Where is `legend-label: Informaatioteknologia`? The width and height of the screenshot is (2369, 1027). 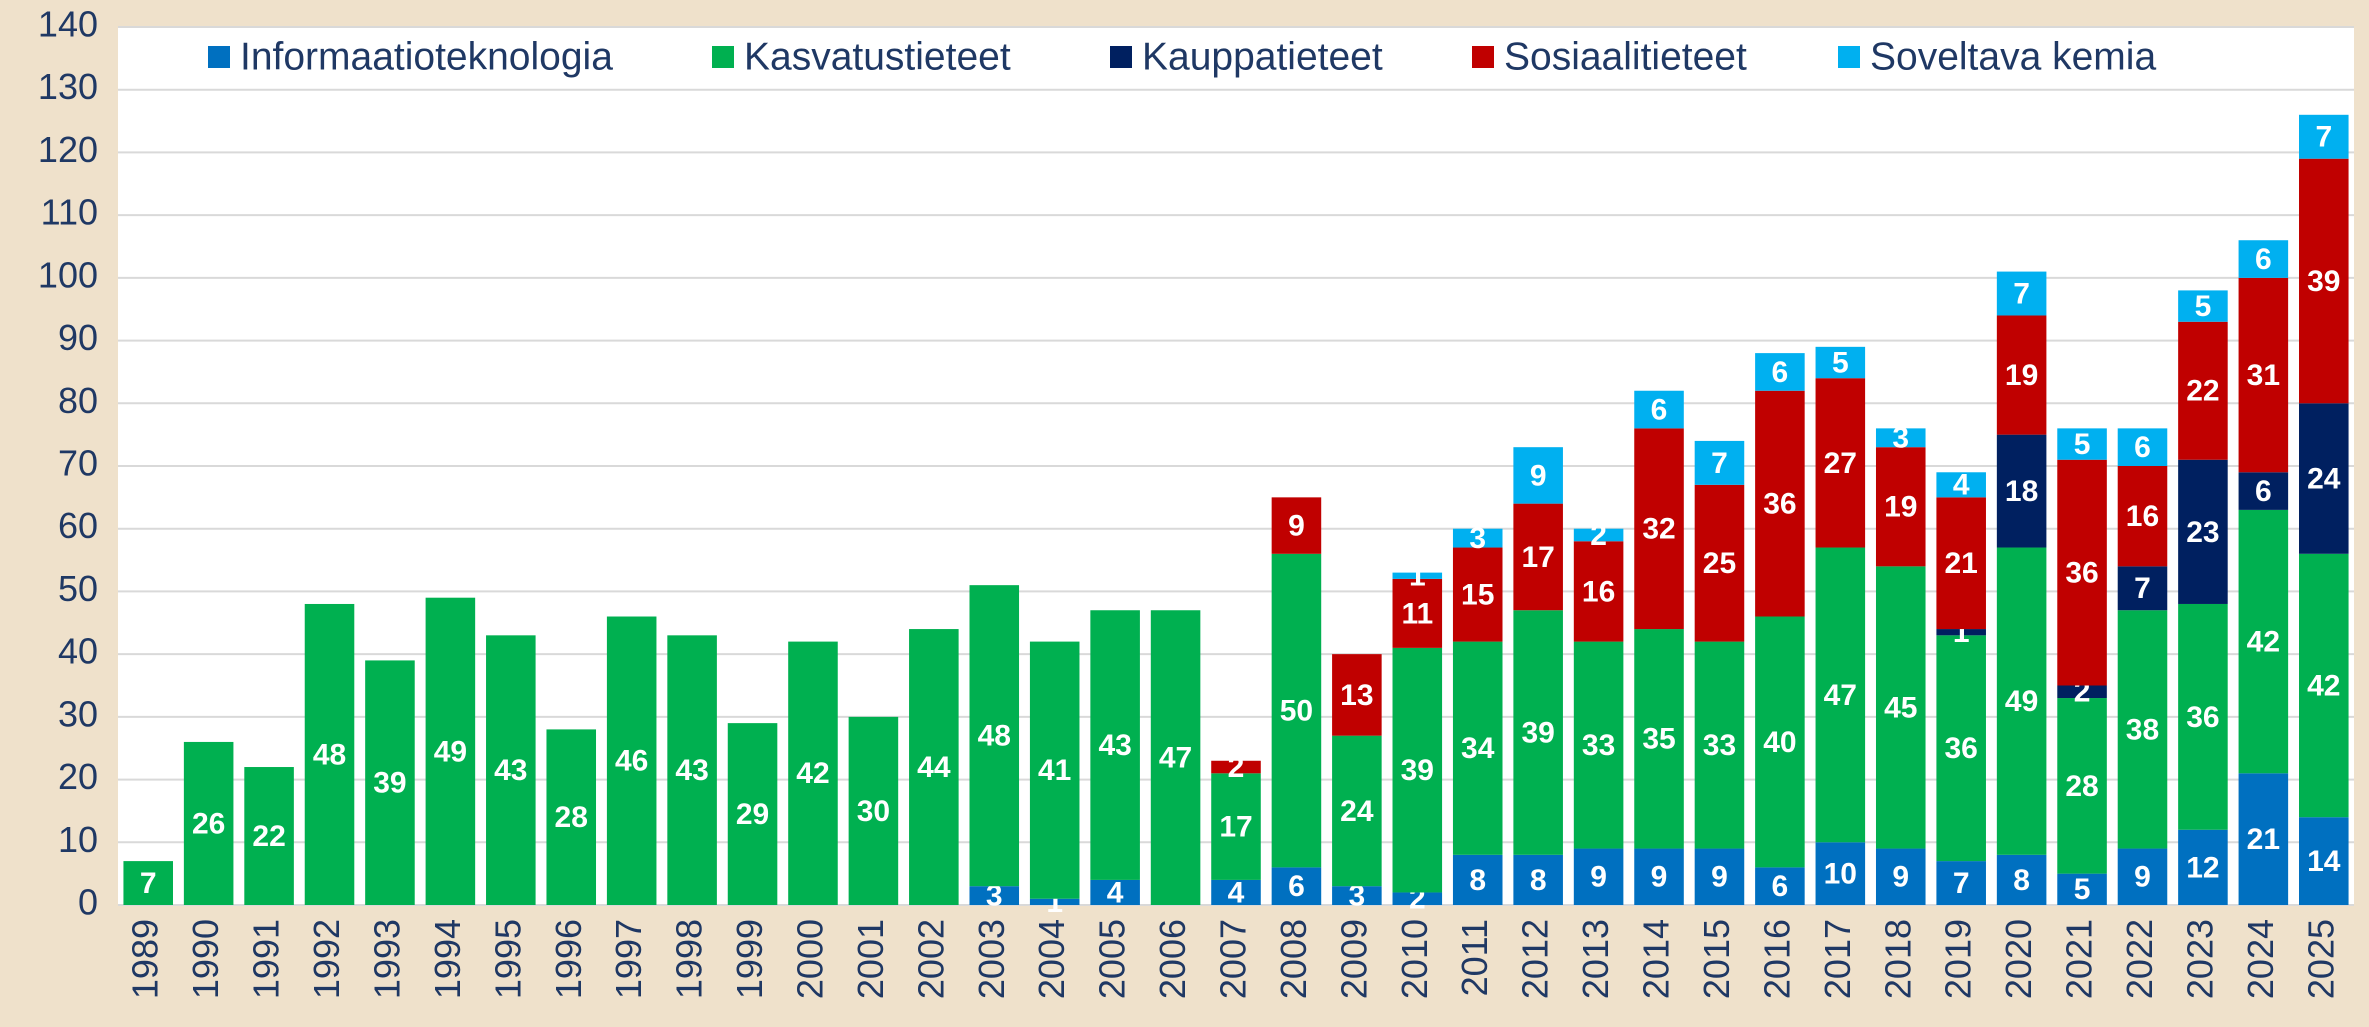 legend-label: Informaatioteknologia is located at coordinates (426, 56).